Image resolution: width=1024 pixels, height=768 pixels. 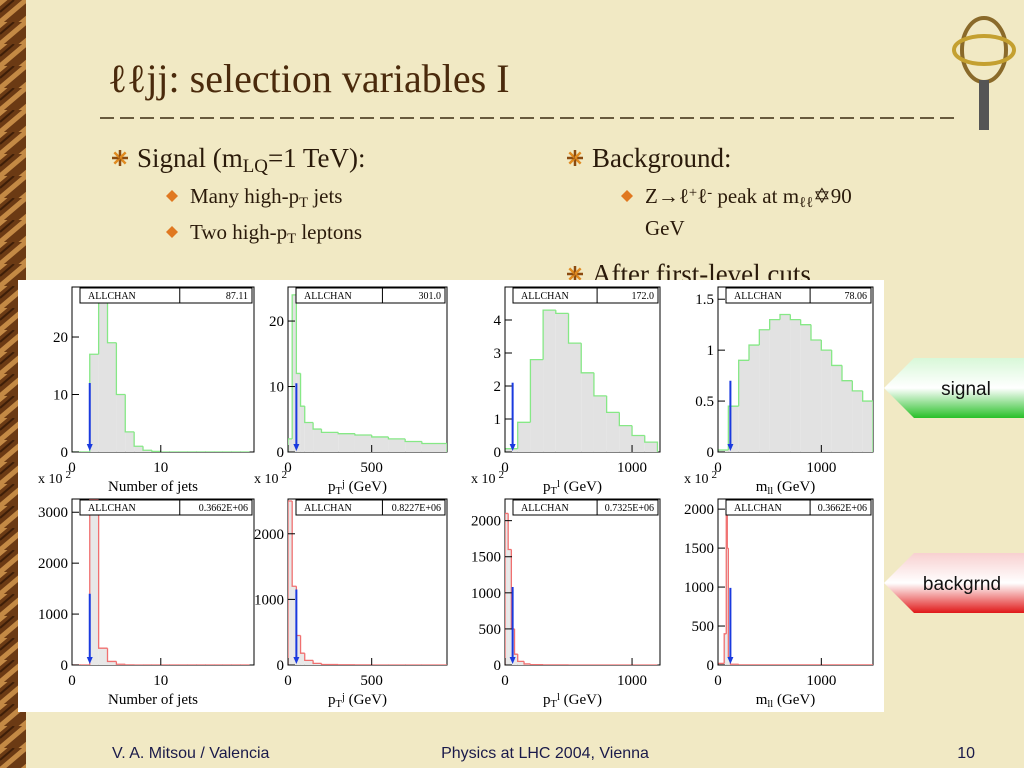 What do you see at coordinates (244, 196) in the screenshot?
I see `text-part: Many high-p` at bounding box center [244, 196].